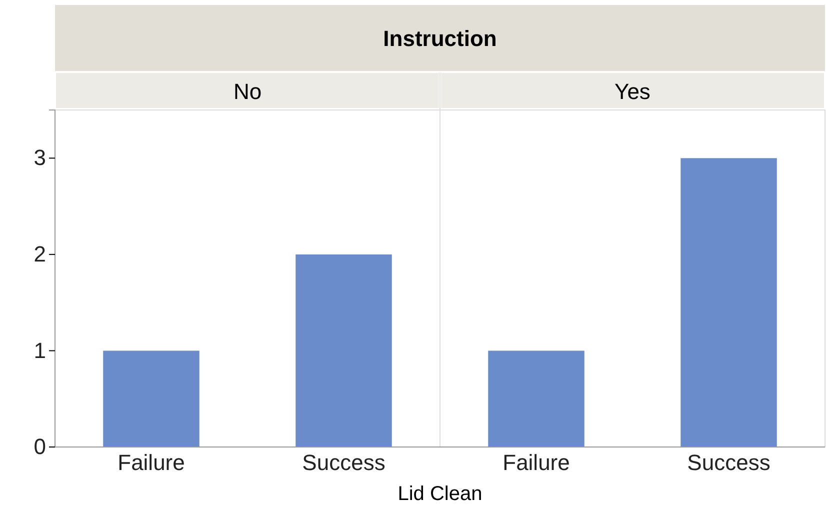 This screenshot has width=826, height=513. I want to click on y-tick-label: 0, so click(40, 447).